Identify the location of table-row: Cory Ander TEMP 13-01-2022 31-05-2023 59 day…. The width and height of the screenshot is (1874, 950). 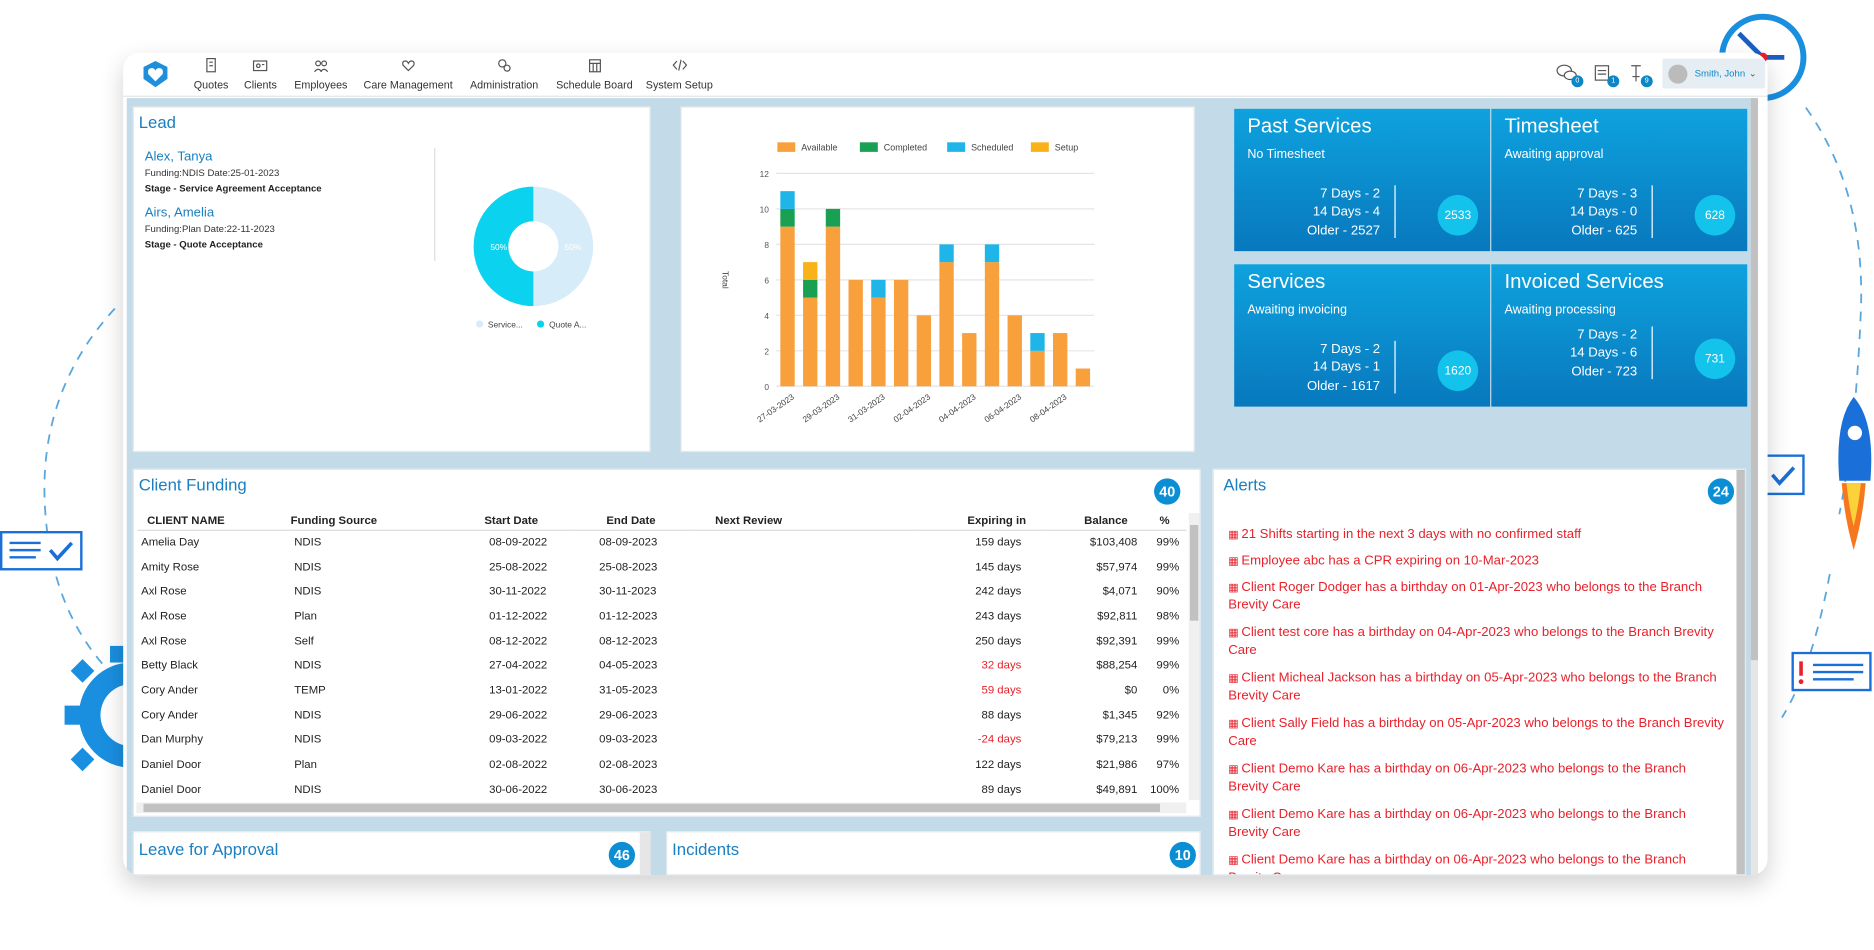
(662, 690).